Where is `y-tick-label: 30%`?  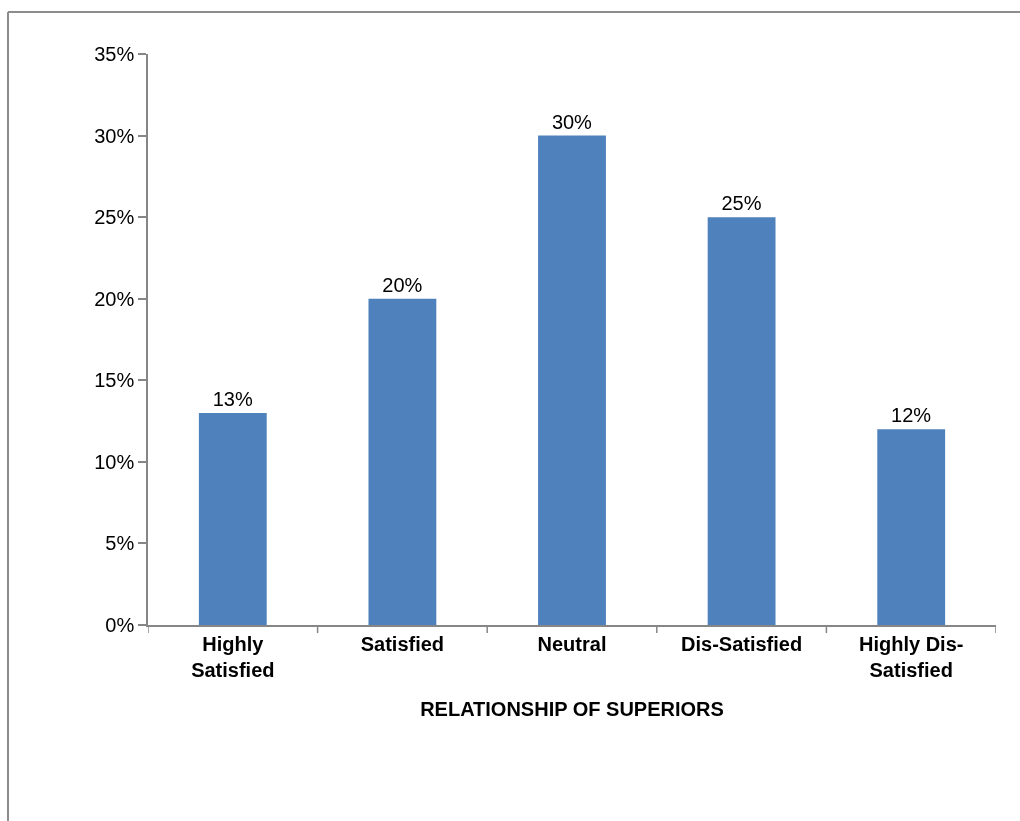 y-tick-label: 30% is located at coordinates (114, 135).